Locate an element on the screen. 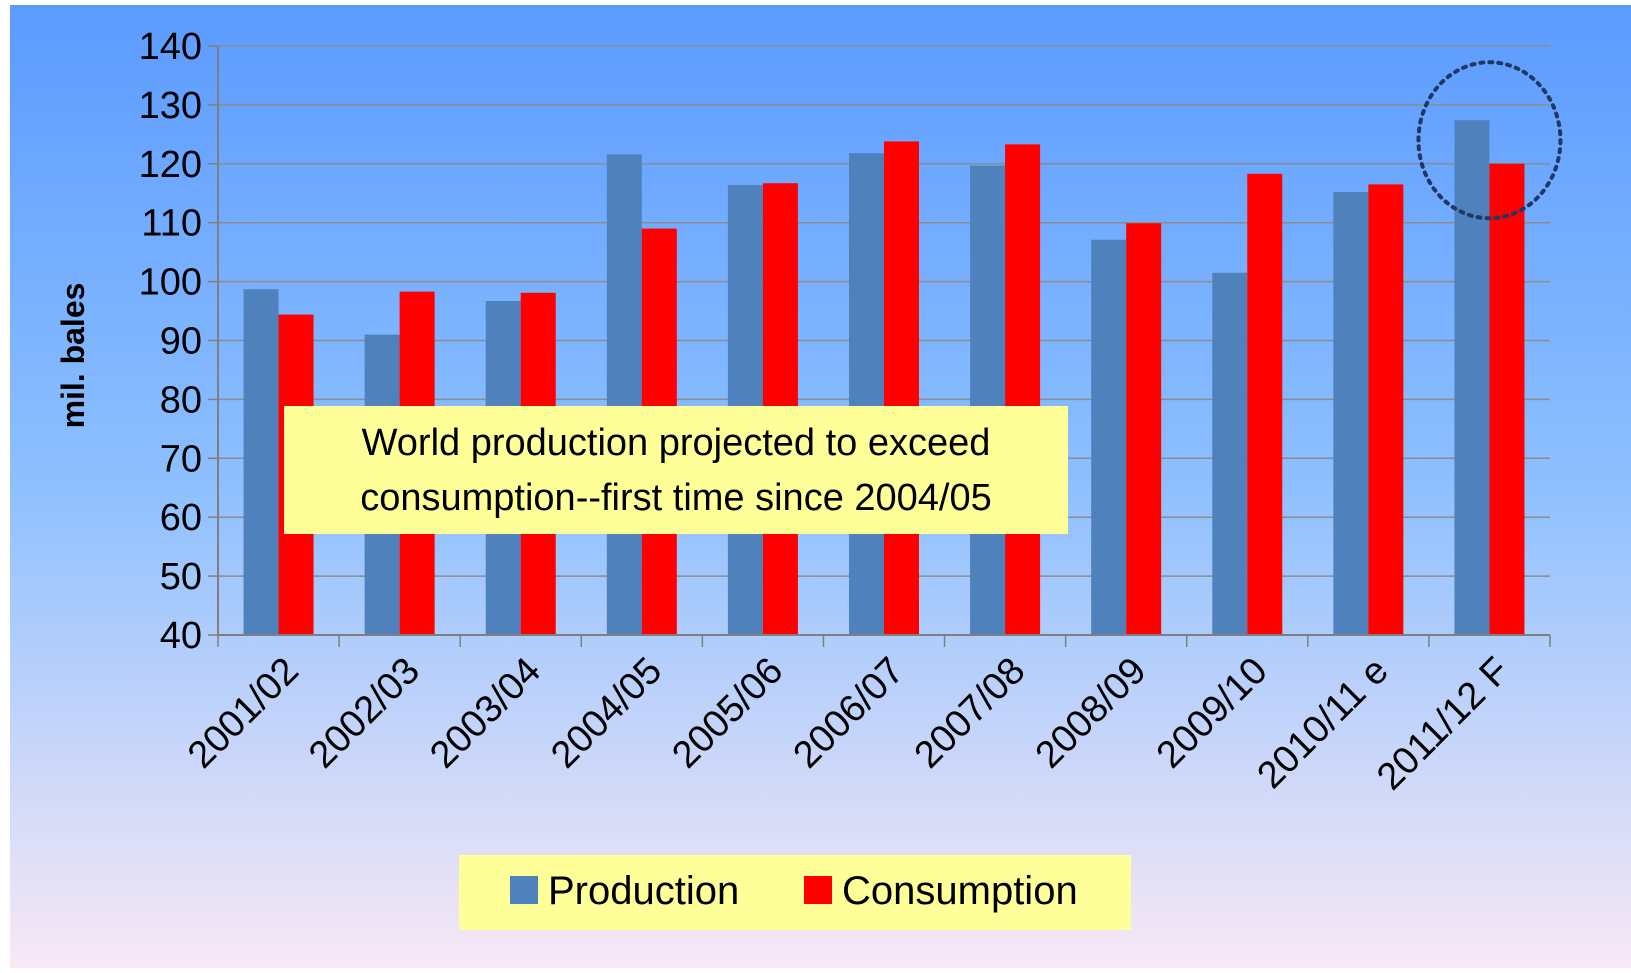  legend-label-production: Production is located at coordinates (643, 891).